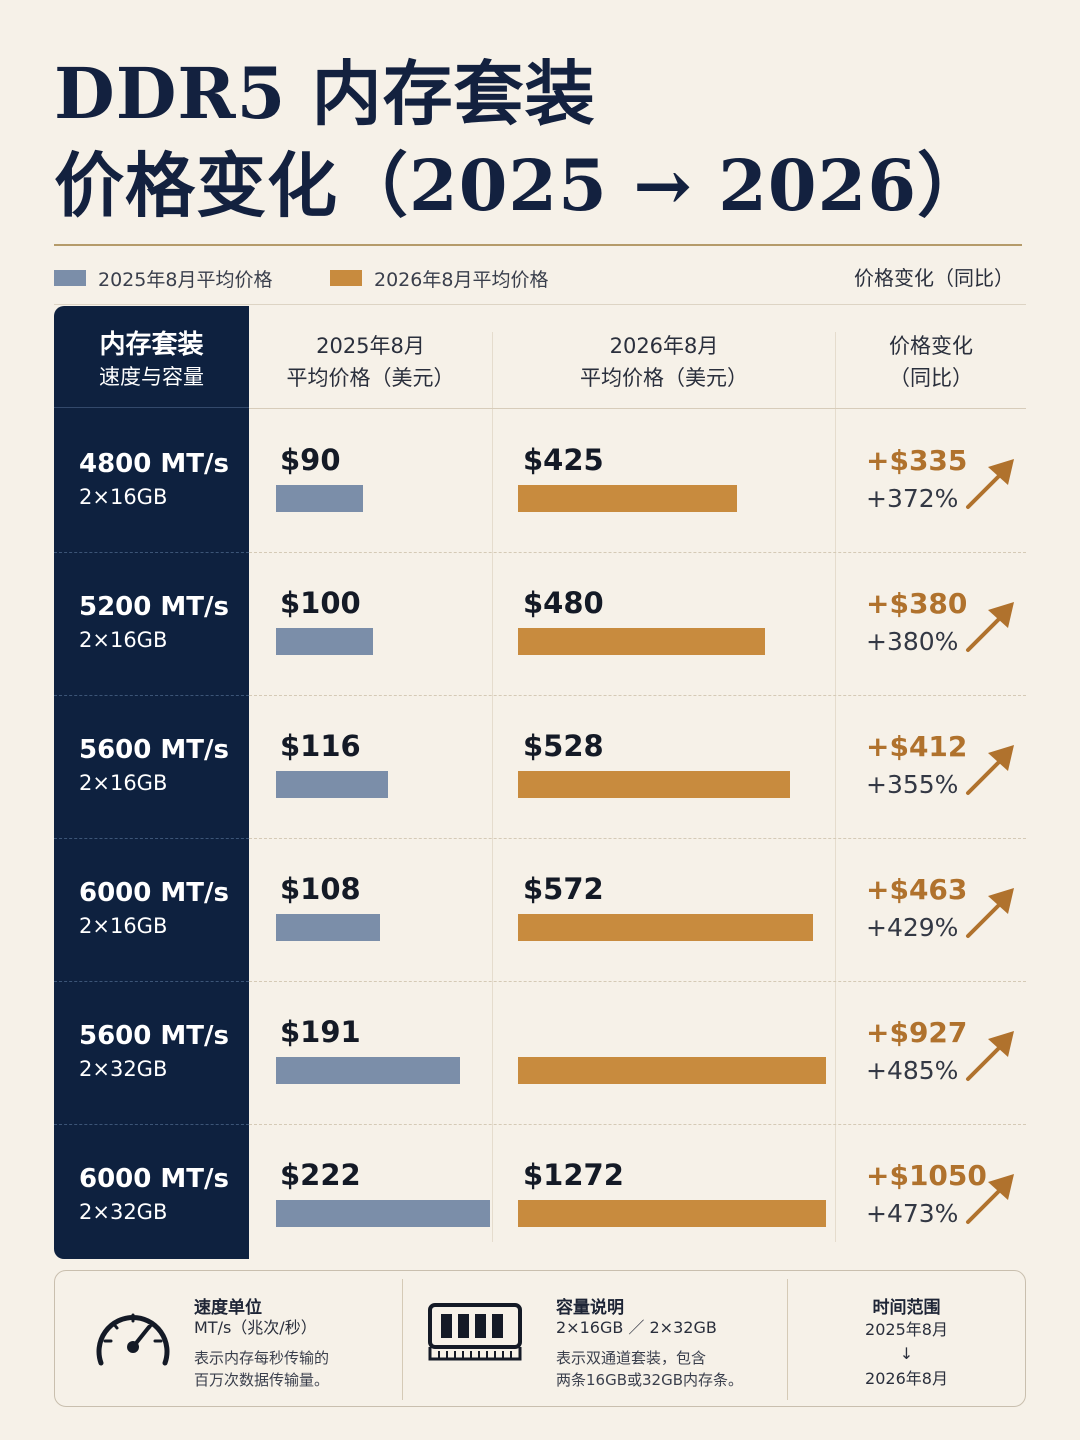 This screenshot has height=1440, width=1080. I want to click on header-2026-line2: 平均价格（美元）, so click(664, 378).